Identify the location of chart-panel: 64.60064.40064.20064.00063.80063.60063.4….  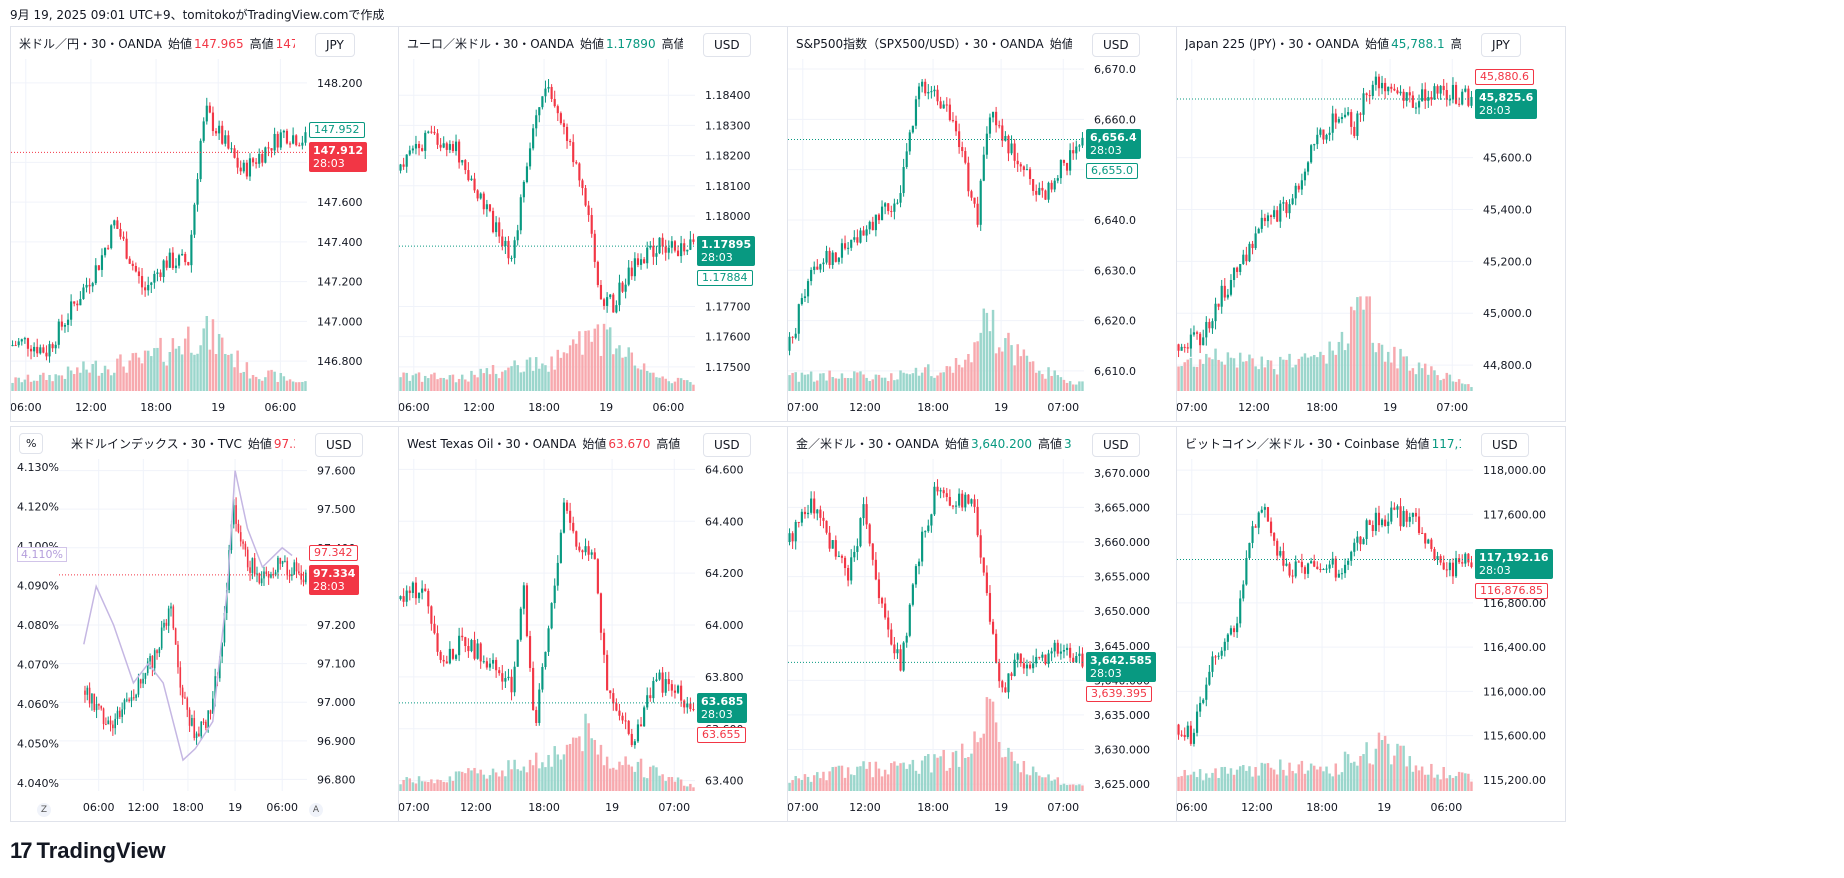
(593, 624).